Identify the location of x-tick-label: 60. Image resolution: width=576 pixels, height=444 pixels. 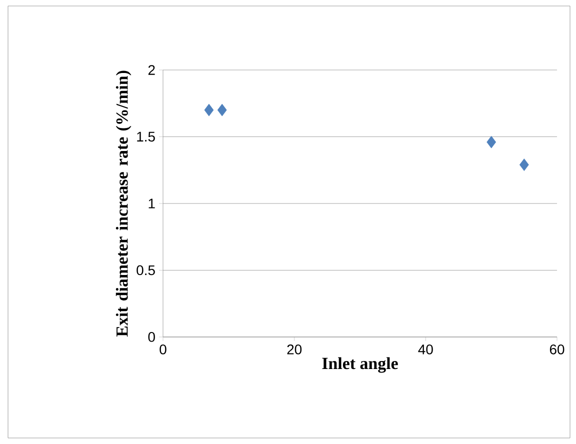
(557, 349).